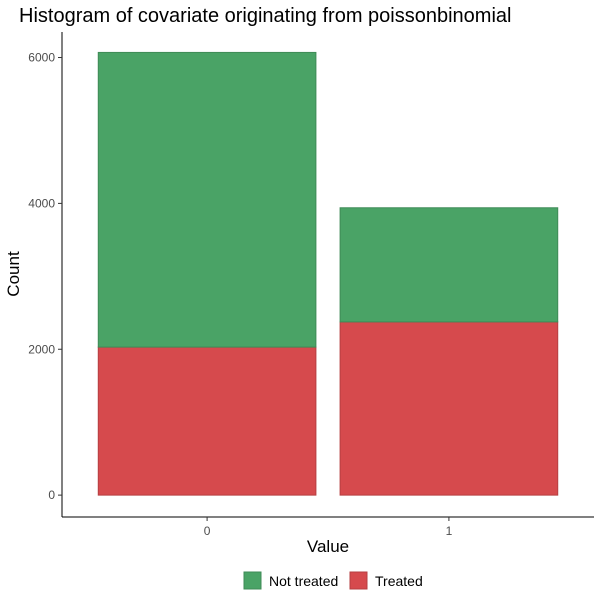 Image resolution: width=600 pixels, height=600 pixels. What do you see at coordinates (358, 580) in the screenshot?
I see `legend-key-treated` at bounding box center [358, 580].